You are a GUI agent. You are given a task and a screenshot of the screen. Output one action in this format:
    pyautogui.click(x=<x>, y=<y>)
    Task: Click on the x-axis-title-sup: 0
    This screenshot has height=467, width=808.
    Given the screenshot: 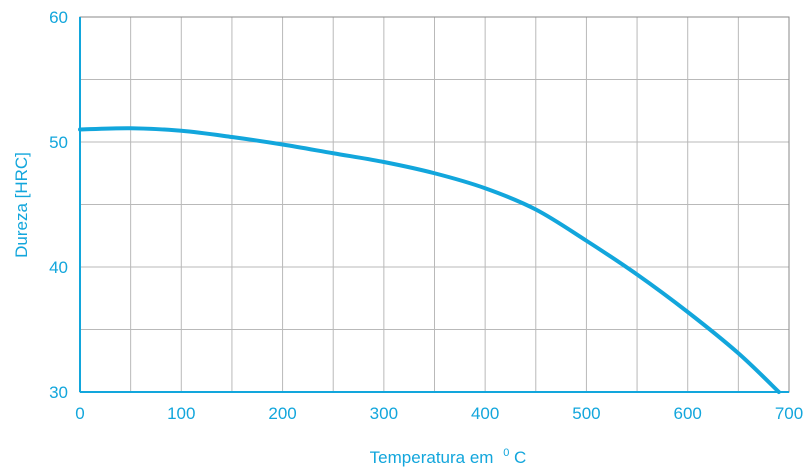 What is the action you would take?
    pyautogui.click(x=506, y=453)
    